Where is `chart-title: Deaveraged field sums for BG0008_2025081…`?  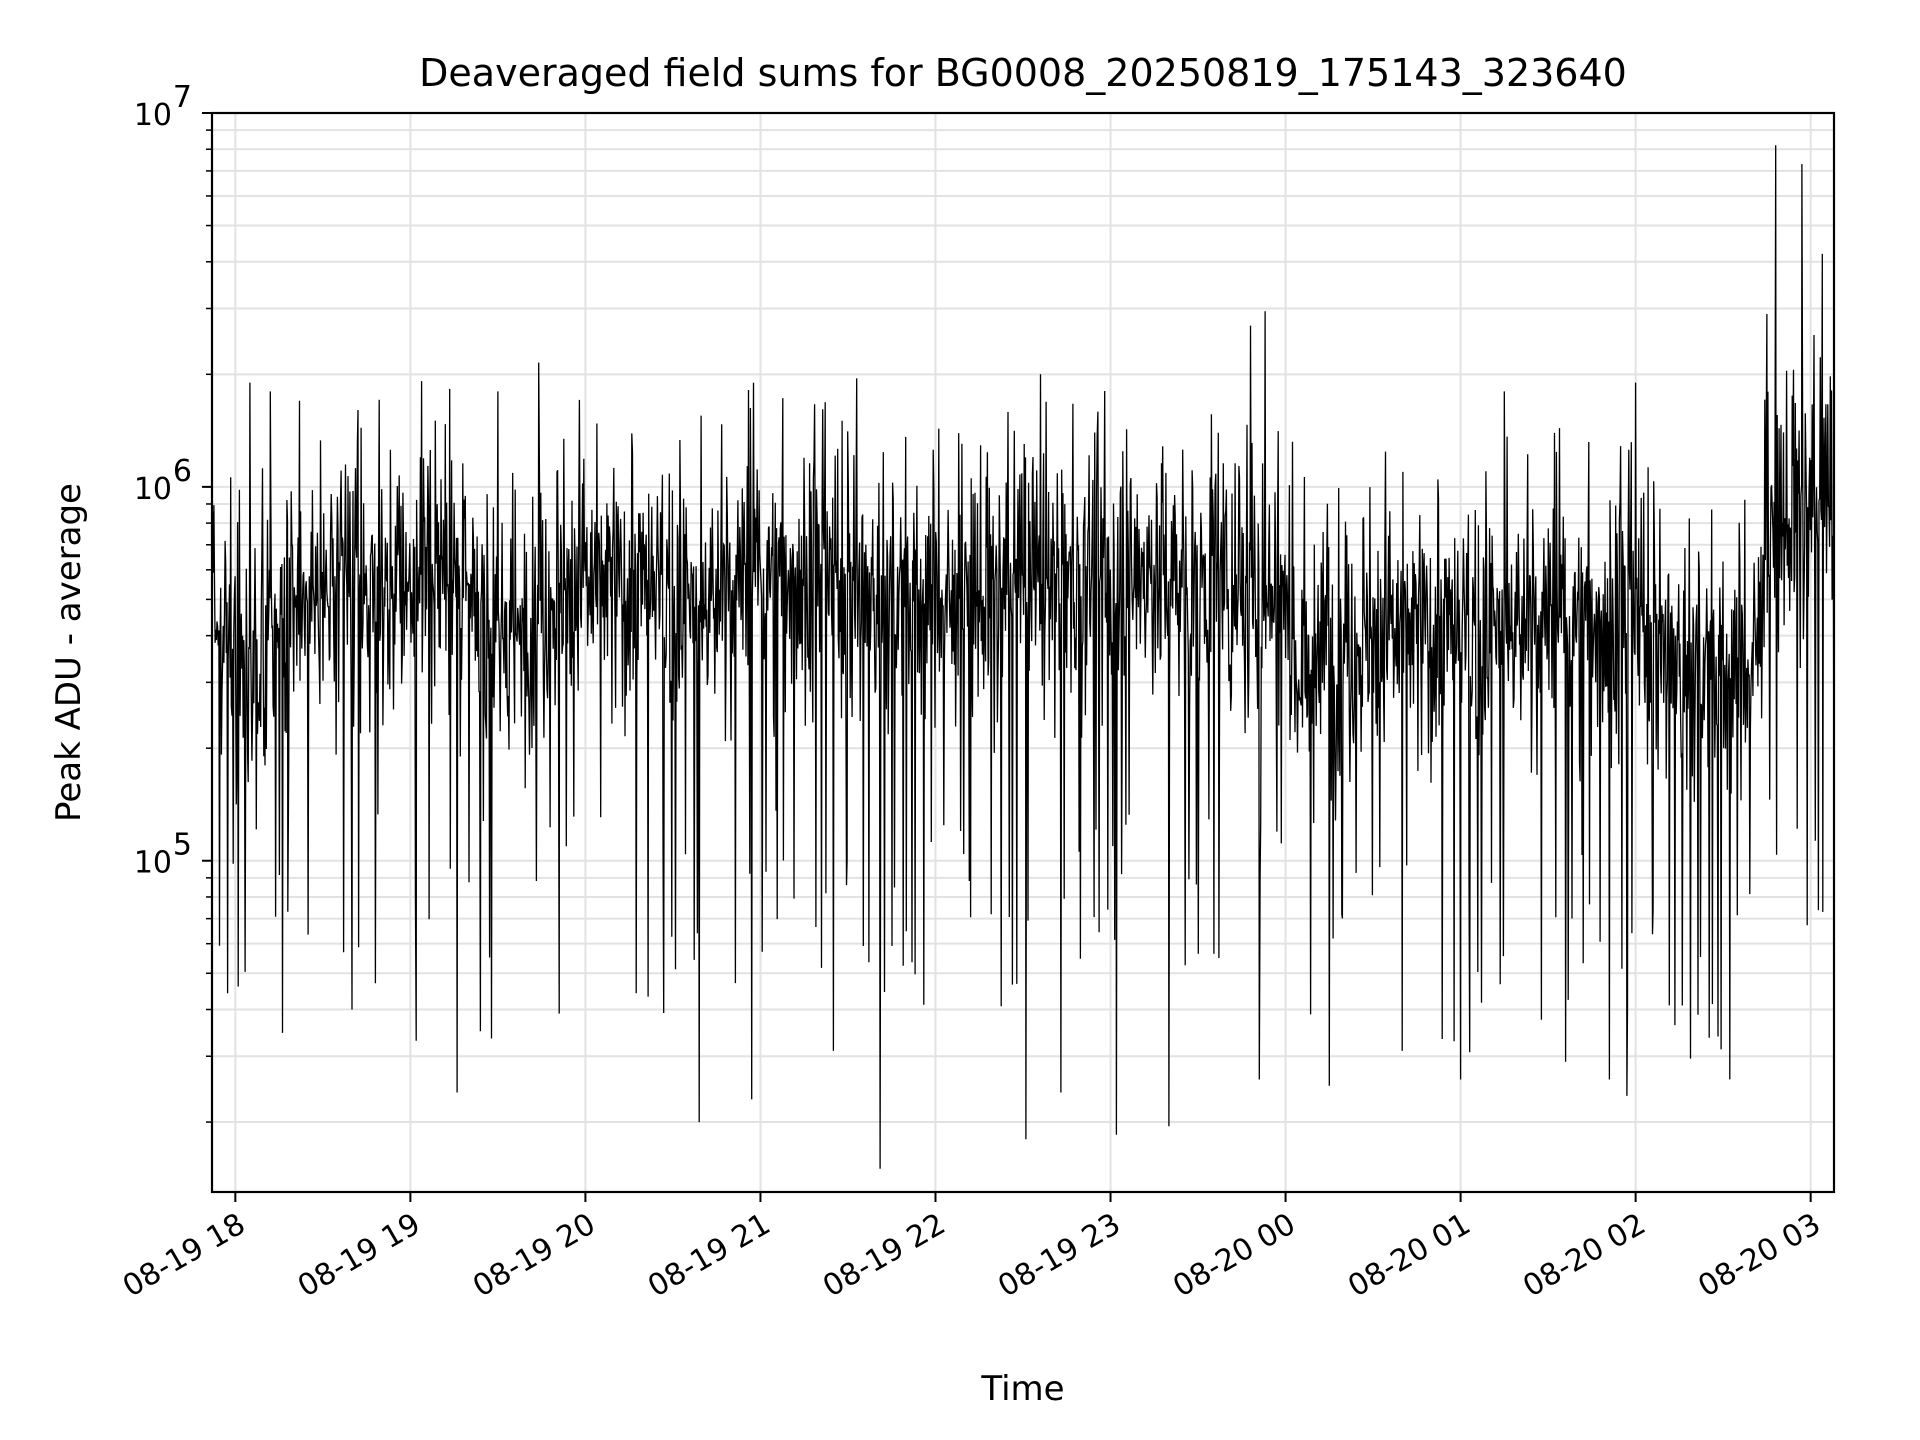 chart-title: Deaveraged field sums for BG0008_2025081… is located at coordinates (1023, 73).